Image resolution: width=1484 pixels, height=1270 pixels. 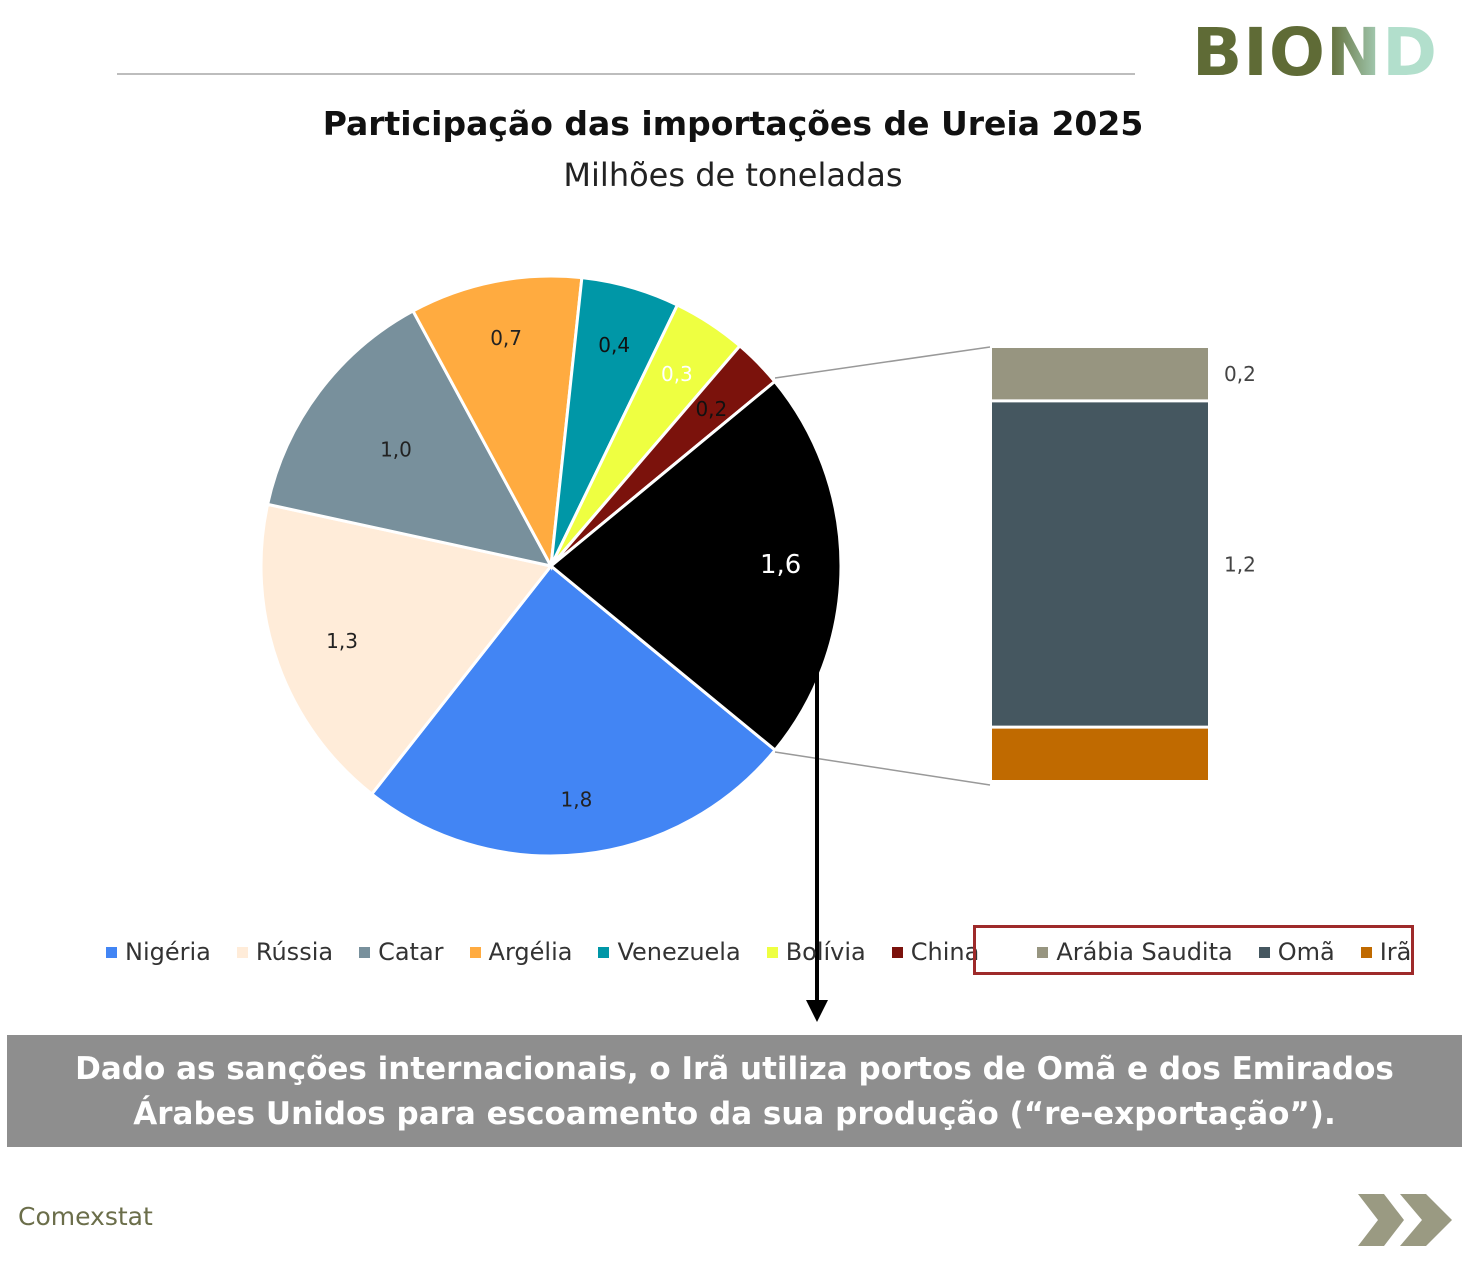 I want to click on header-divider, so click(x=626, y=74).